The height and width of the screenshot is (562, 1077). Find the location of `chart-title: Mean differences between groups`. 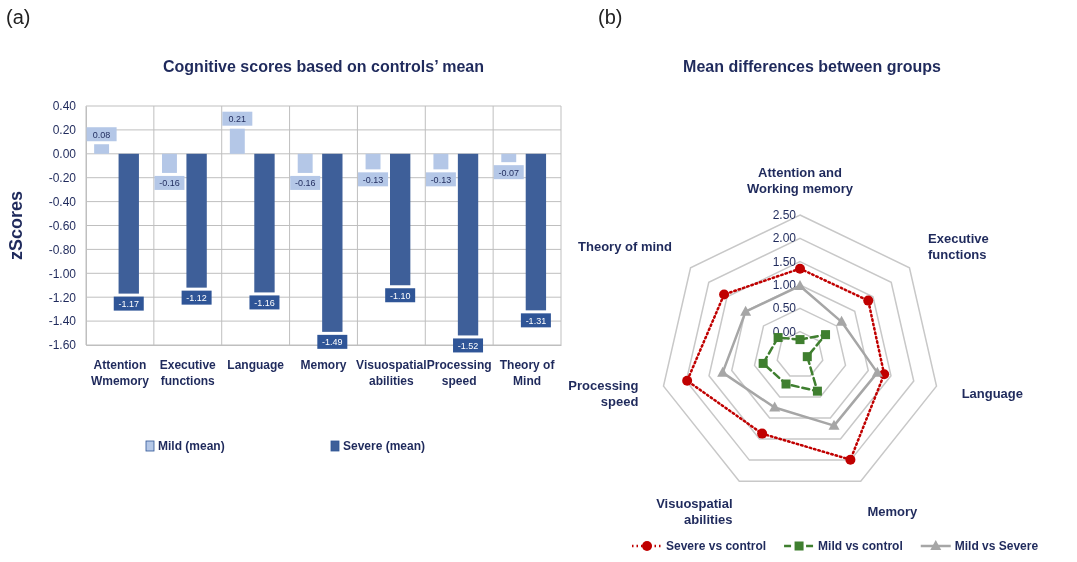

chart-title: Mean differences between groups is located at coordinates (812, 66).